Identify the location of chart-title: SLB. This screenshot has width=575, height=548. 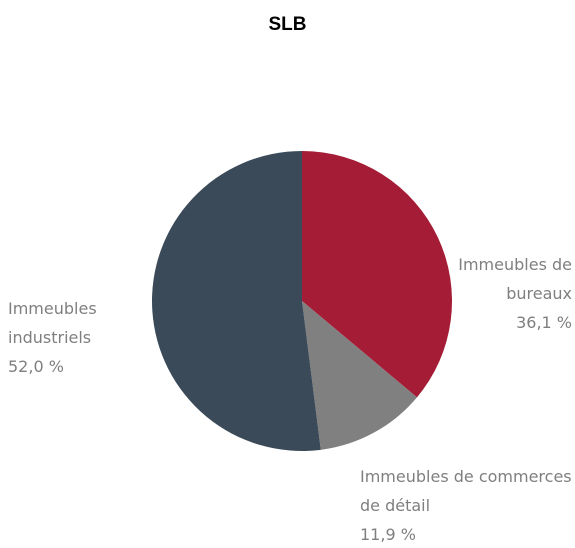
(287, 24).